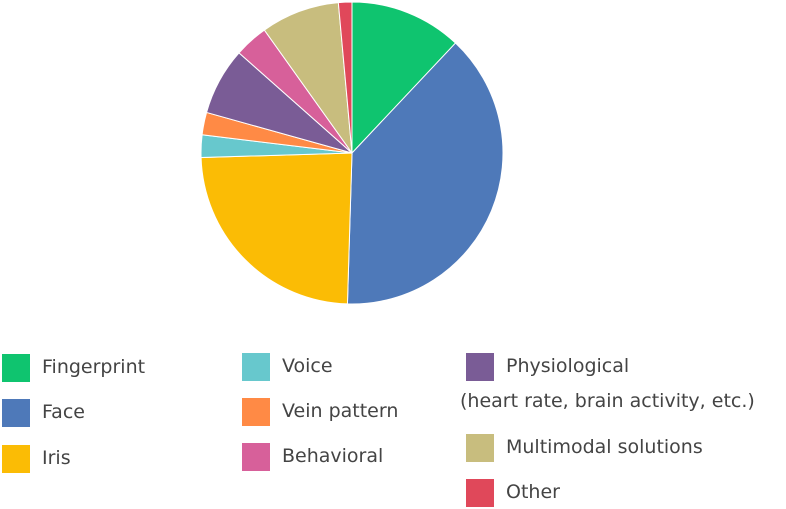 The width and height of the screenshot is (786, 509). Describe the element at coordinates (256, 367) in the screenshot. I see `legend-swatch-voice` at that location.